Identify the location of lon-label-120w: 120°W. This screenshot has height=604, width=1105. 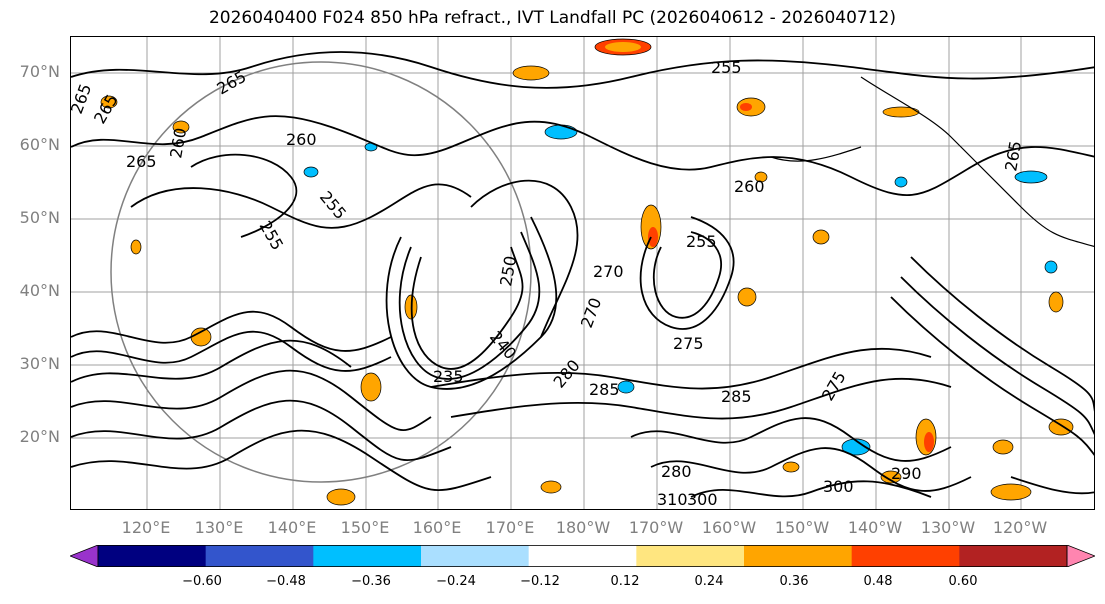
(1020, 527).